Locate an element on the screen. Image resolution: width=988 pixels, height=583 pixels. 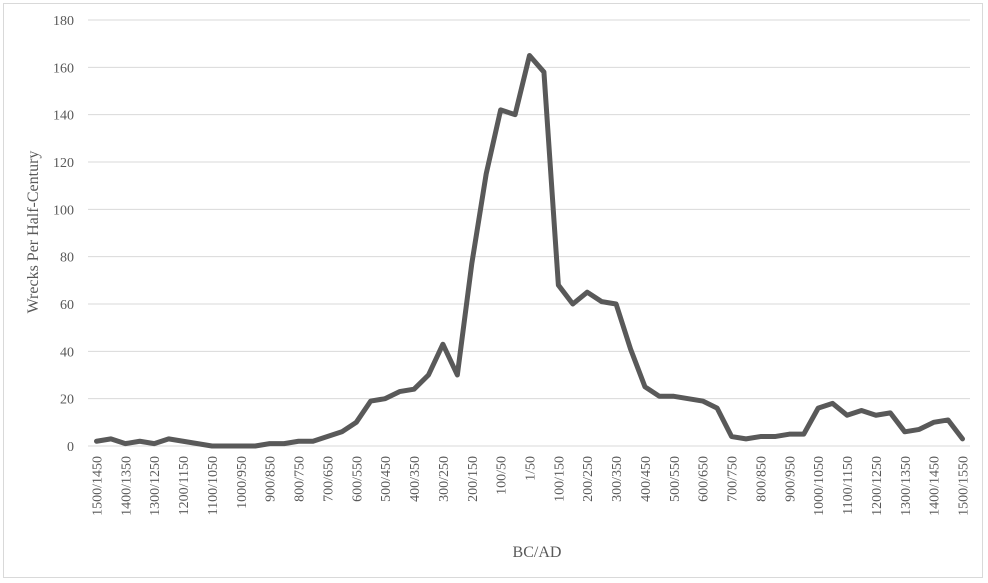
x-tick-label: 400/350 is located at coordinates (415, 479).